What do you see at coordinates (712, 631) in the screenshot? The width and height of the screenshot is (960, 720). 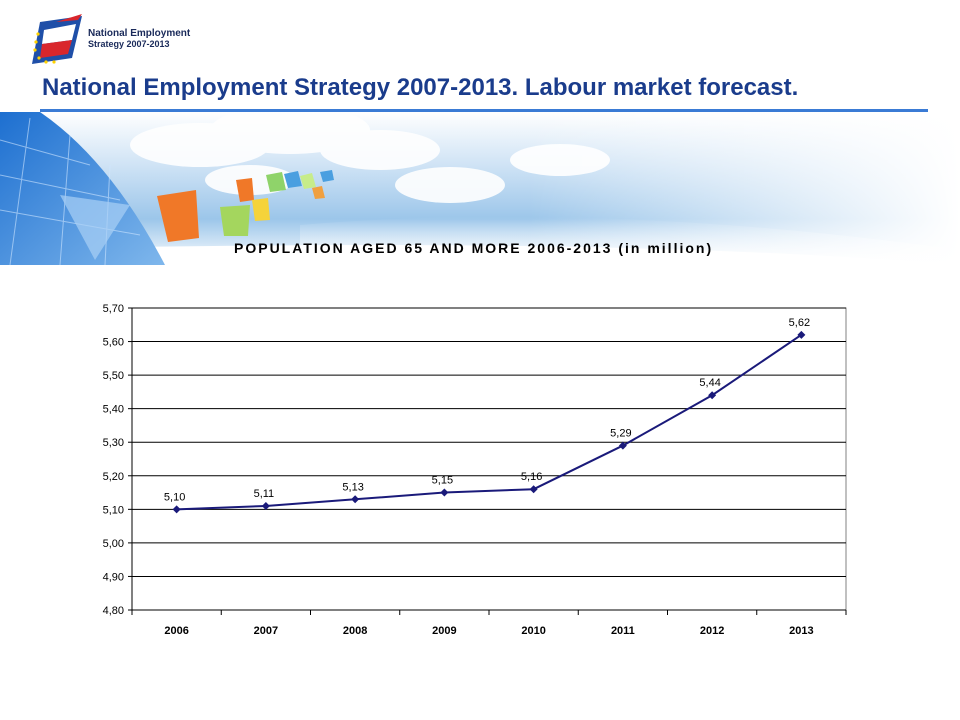 I see `x-tick-label: 2012` at bounding box center [712, 631].